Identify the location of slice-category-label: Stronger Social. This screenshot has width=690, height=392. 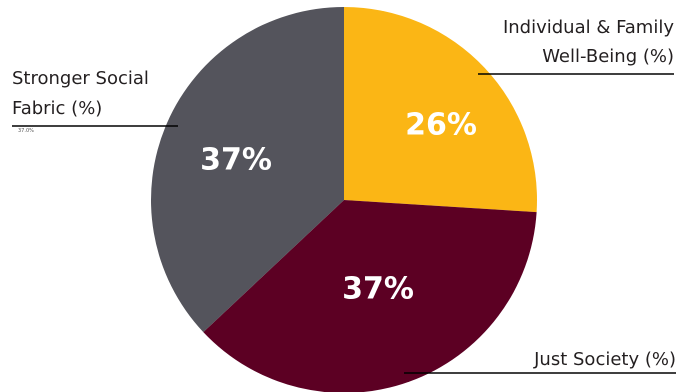
(80, 78).